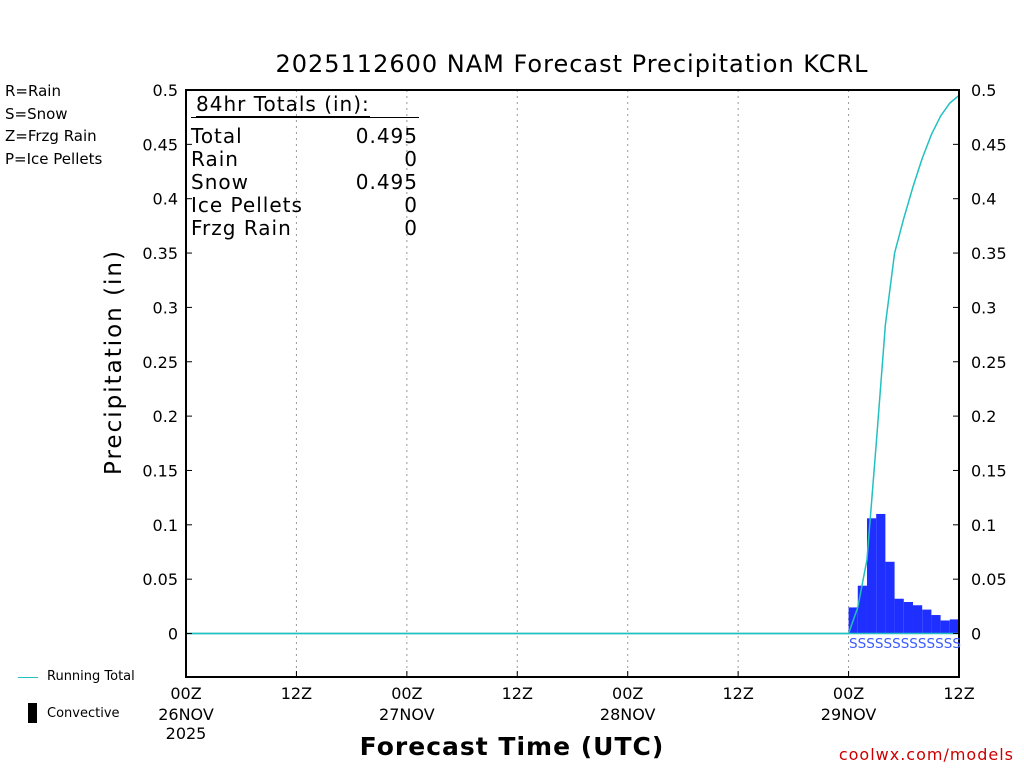 Image resolution: width=1024 pixels, height=768 pixels. Describe the element at coordinates (165, 525) in the screenshot. I see `y-tick-label-left: 0.1` at that location.